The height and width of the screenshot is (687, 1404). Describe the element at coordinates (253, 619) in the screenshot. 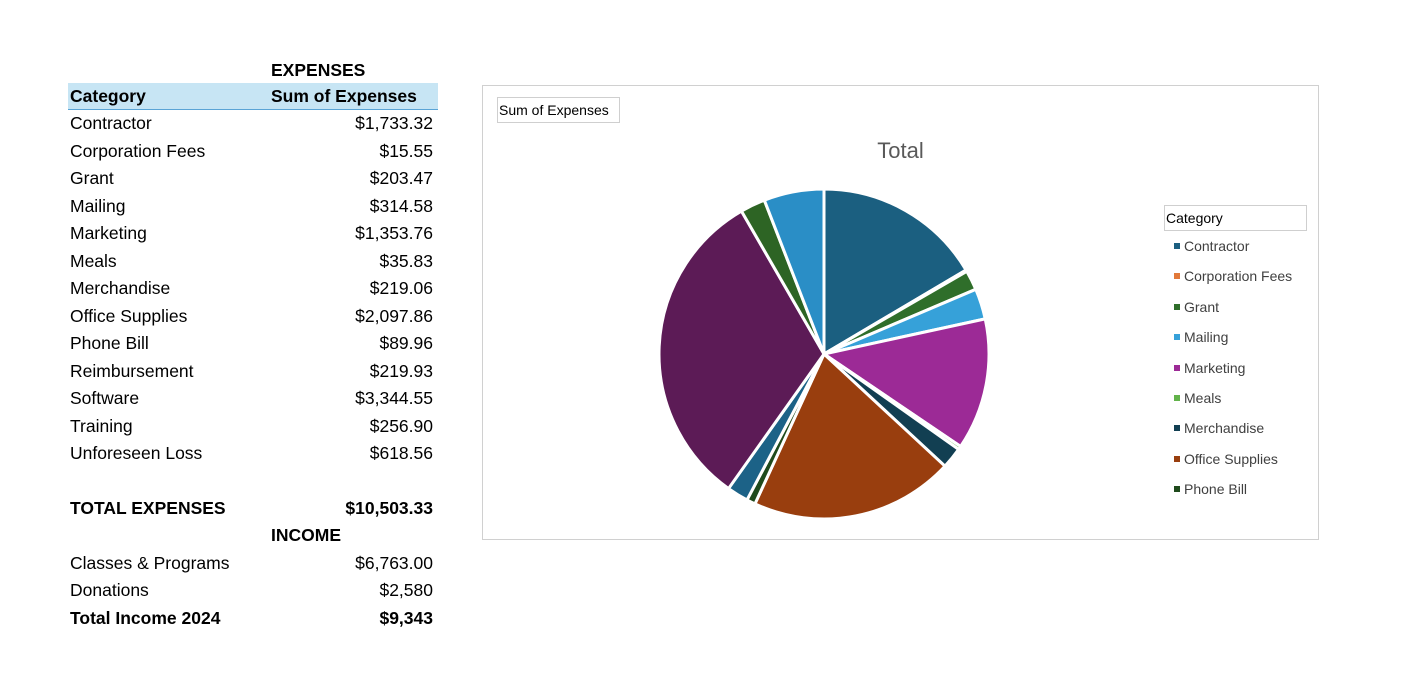

I see `total-income-row: Total Income 2024 $9,343` at that location.